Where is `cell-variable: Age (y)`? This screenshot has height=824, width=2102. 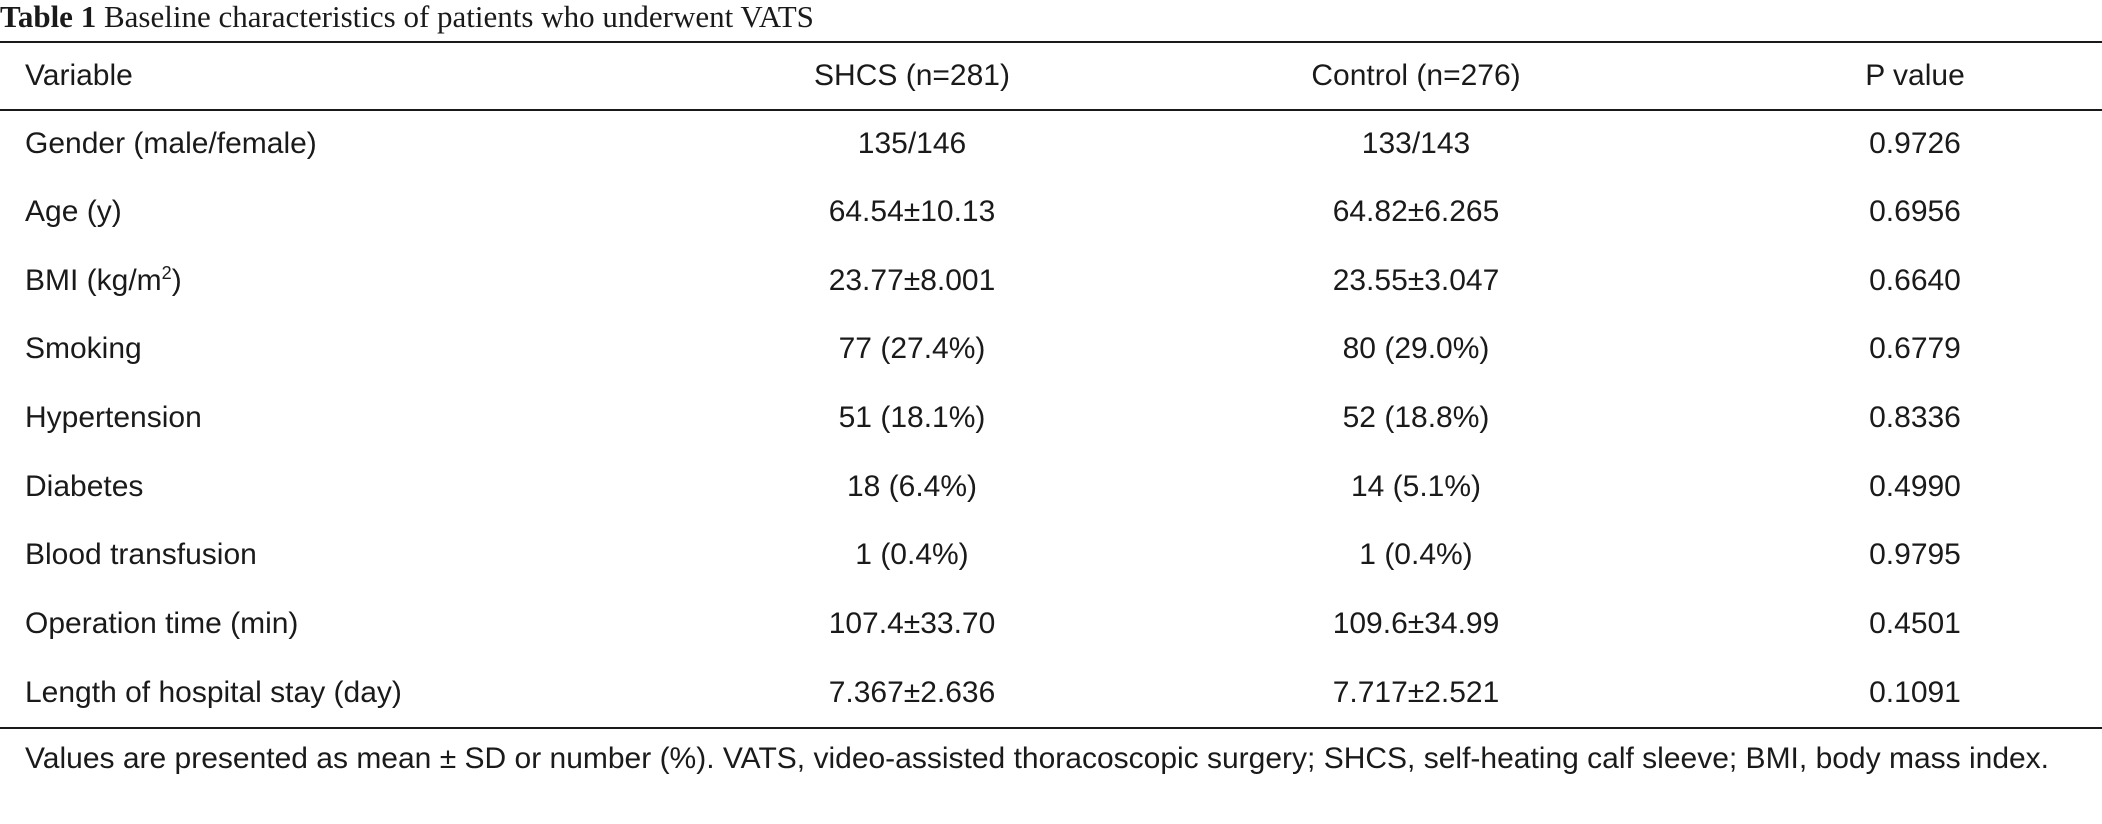 cell-variable: Age (y) is located at coordinates (73, 212).